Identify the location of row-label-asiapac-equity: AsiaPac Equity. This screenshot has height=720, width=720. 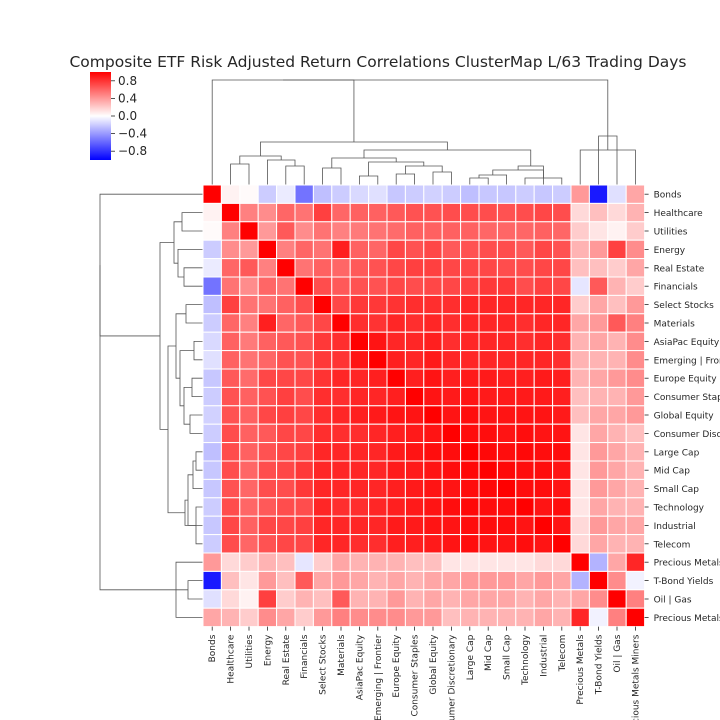
(687, 343).